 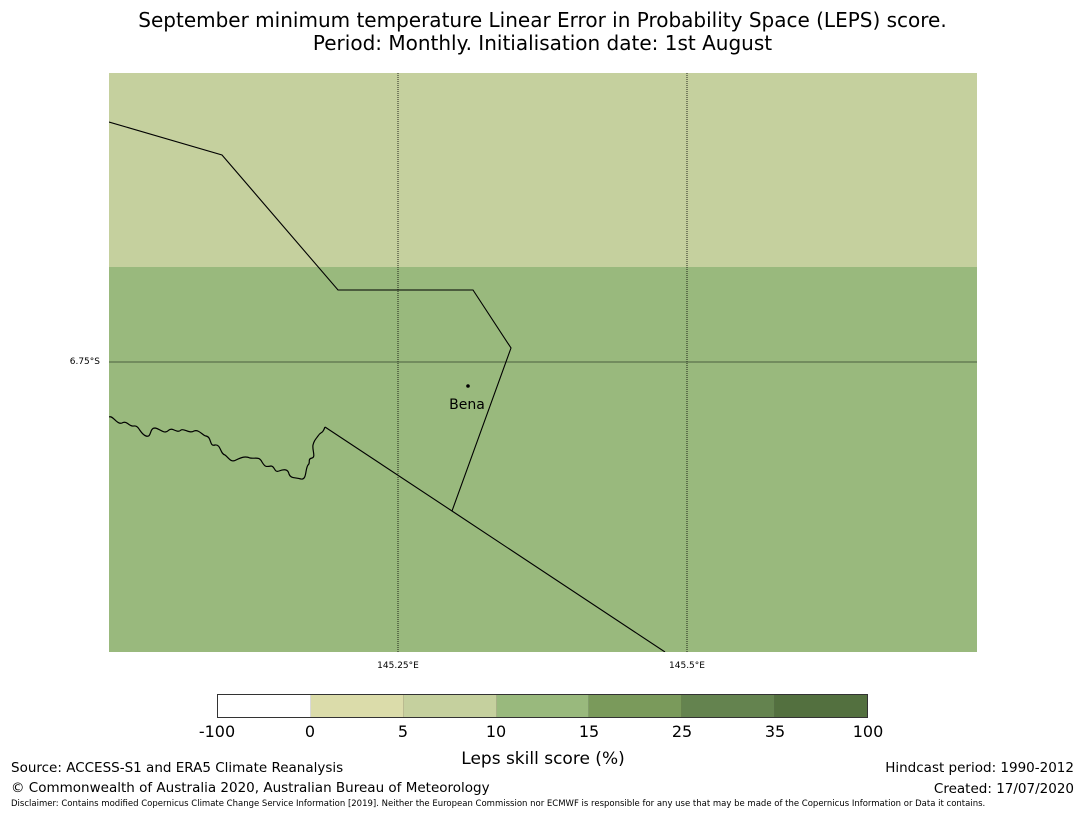 I want to click on colorbar-tick-label: 5, so click(x=403, y=731).